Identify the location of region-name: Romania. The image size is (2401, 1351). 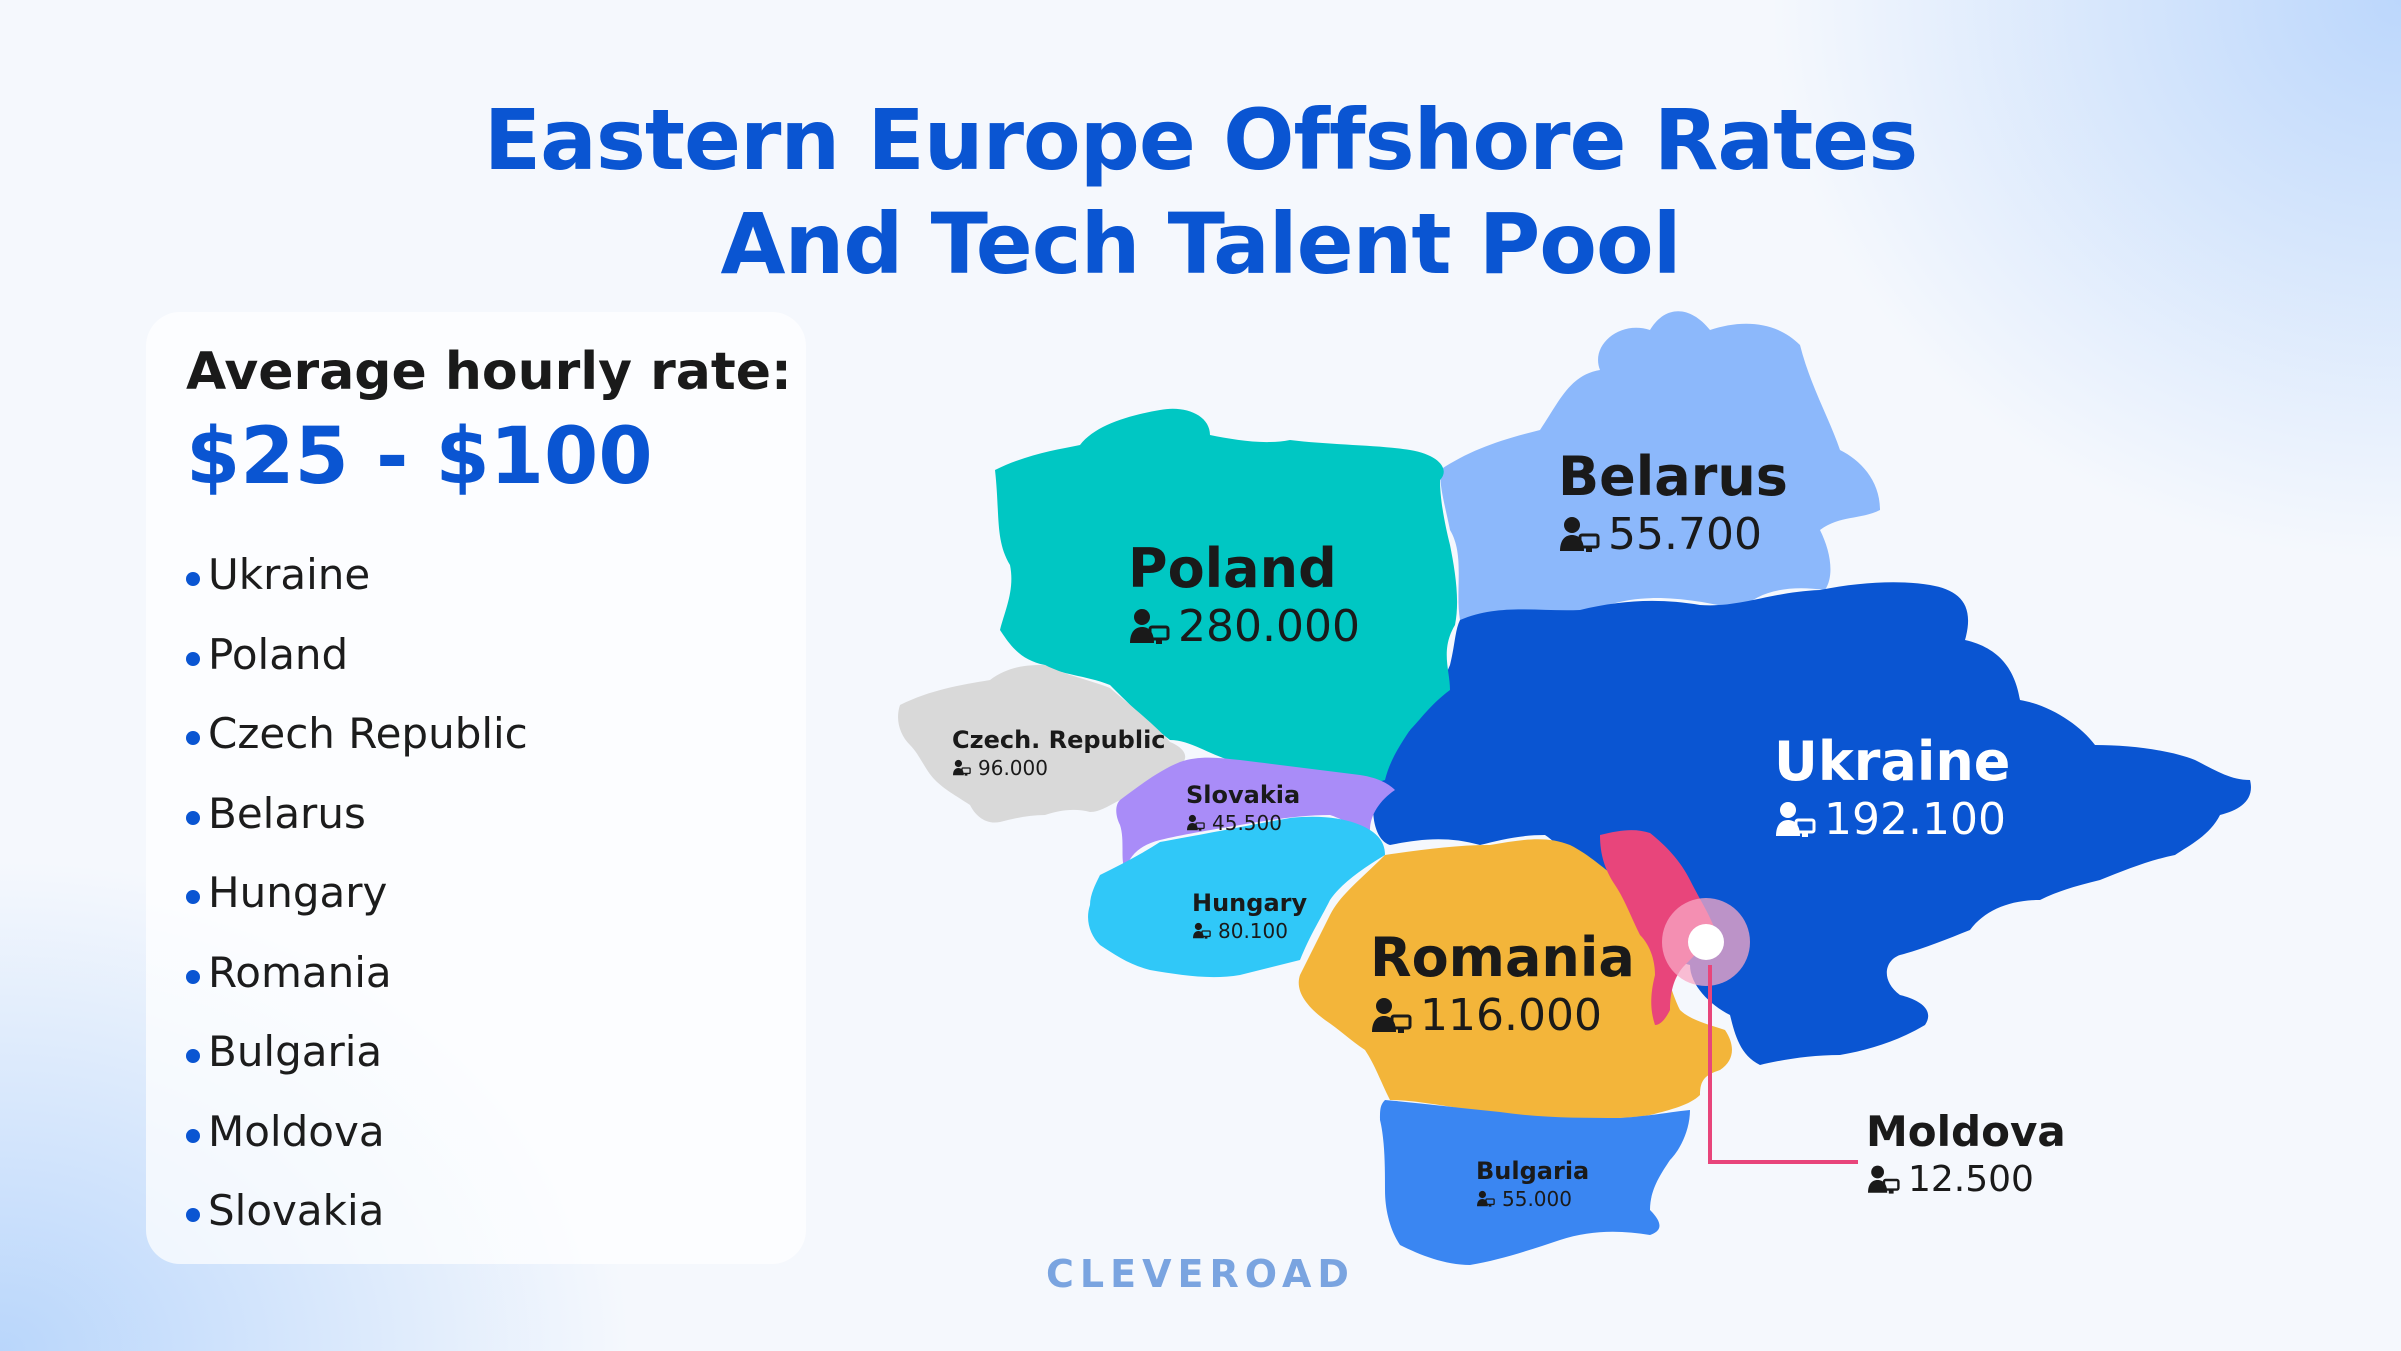
(1502, 957).